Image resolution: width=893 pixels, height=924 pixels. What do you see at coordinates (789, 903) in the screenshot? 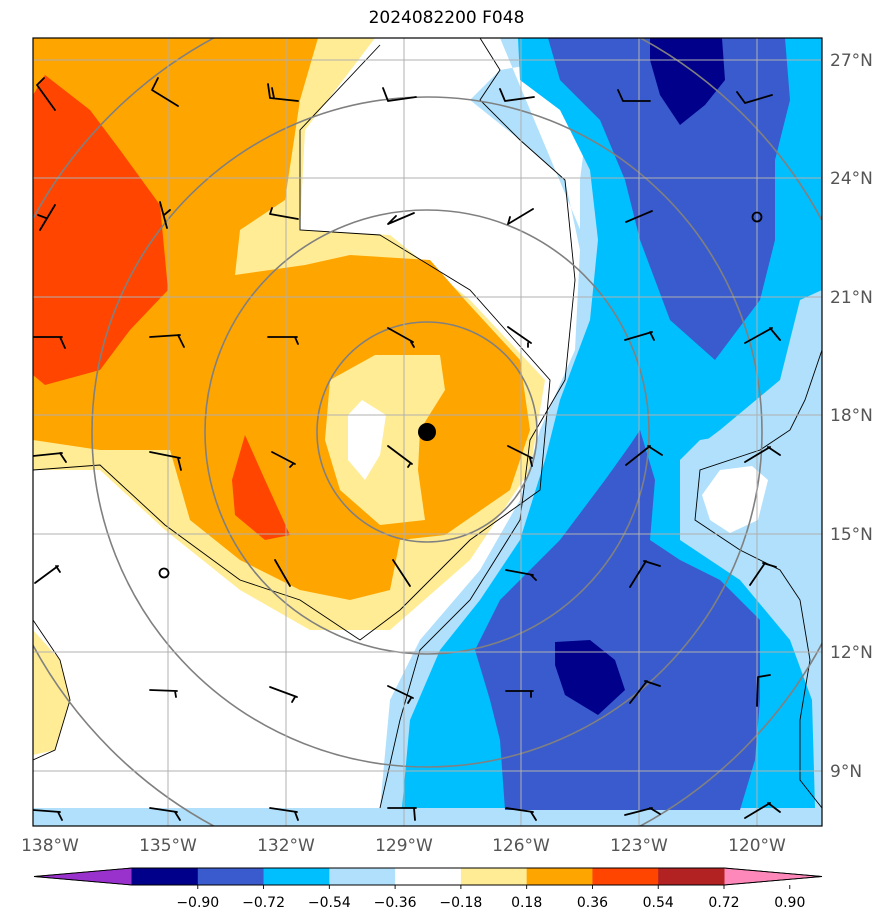
I see `colorbar-tick-label: 0.90` at bounding box center [789, 903].